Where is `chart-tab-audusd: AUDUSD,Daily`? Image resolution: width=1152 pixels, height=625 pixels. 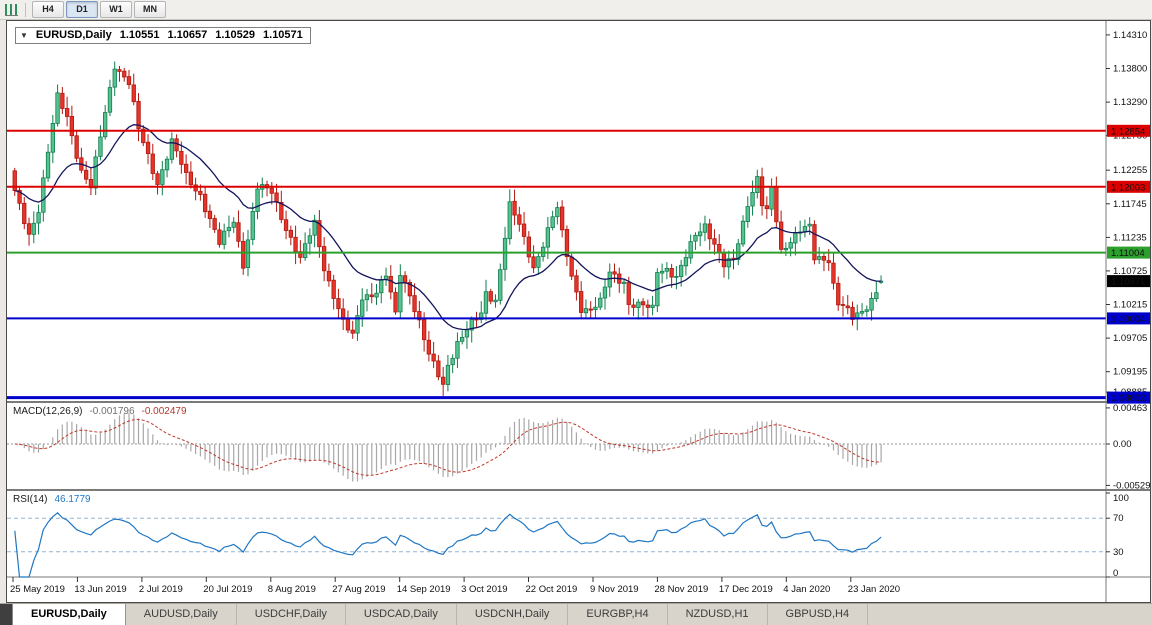 chart-tab-audusd: AUDUSD,Daily is located at coordinates (181, 614).